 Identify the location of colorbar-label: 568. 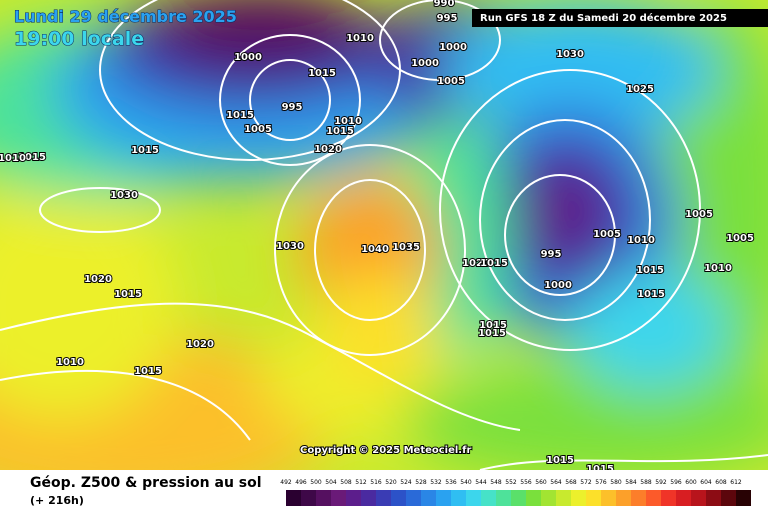
(571, 482).